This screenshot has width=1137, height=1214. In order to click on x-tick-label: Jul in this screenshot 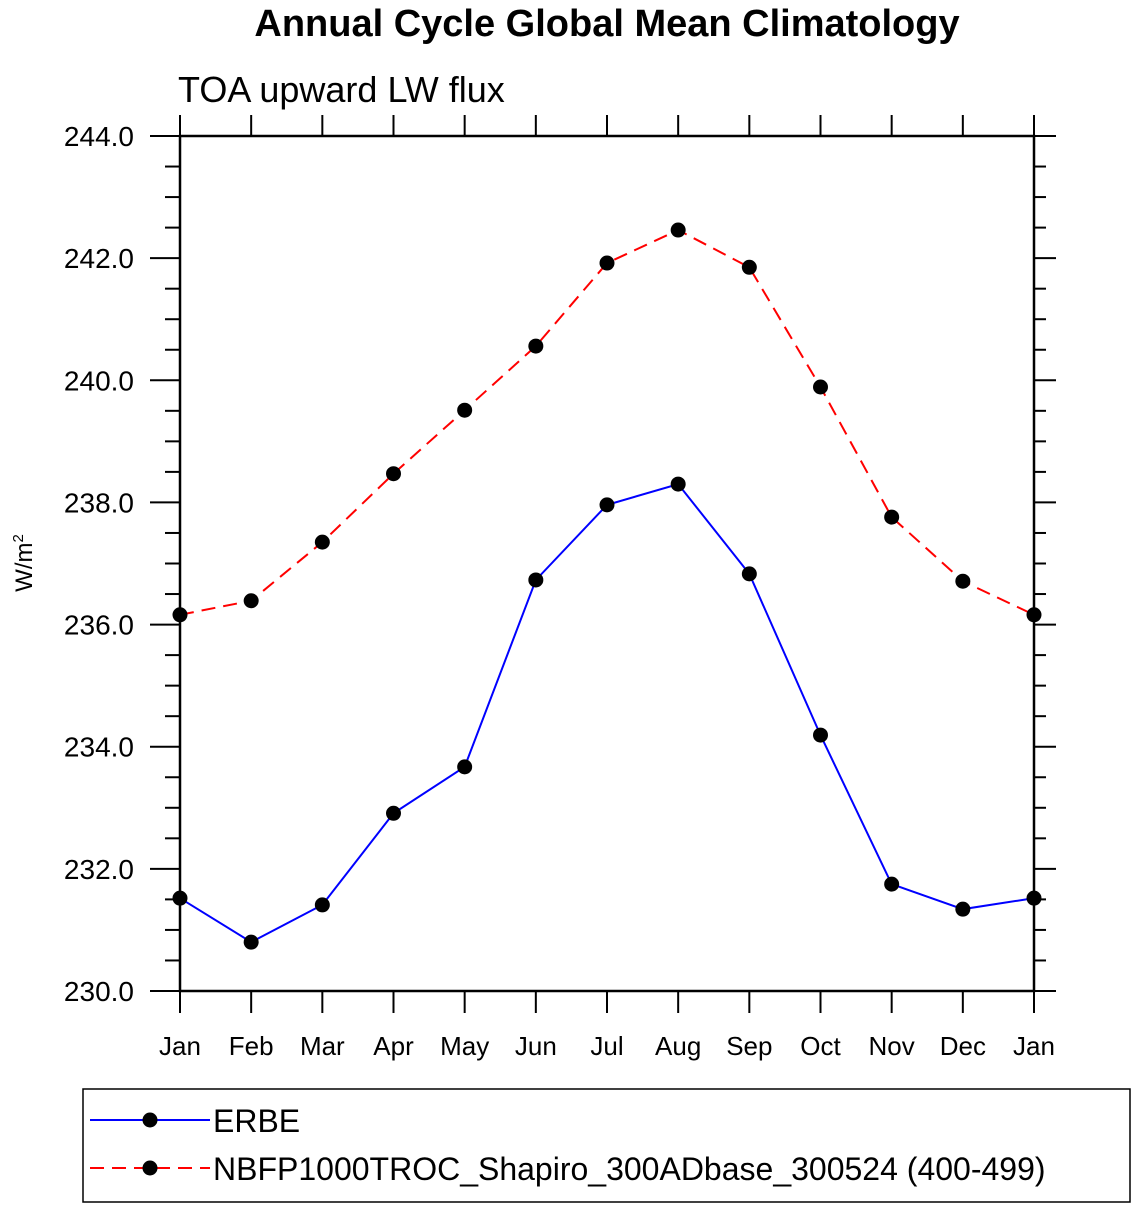, I will do `click(606, 1046)`.